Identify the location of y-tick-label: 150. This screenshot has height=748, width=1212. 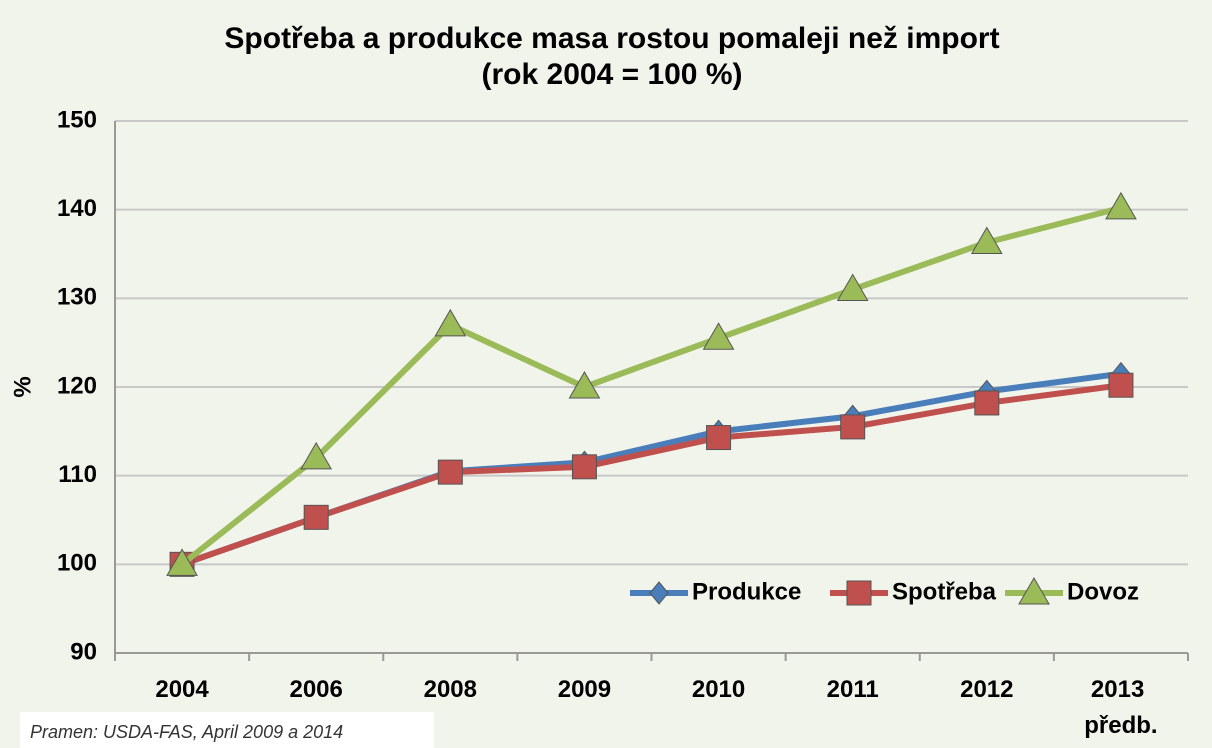
(77, 119).